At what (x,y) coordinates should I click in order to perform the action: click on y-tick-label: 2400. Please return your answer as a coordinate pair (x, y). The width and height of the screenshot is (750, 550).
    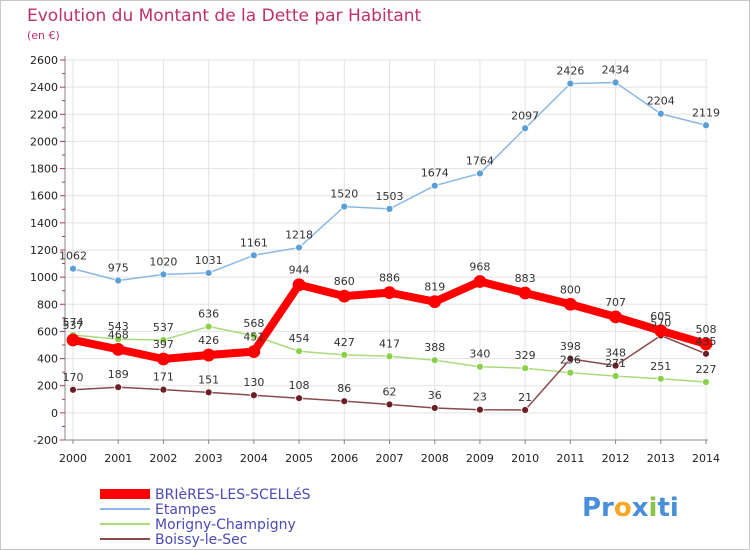
    Looking at the image, I should click on (44, 87).